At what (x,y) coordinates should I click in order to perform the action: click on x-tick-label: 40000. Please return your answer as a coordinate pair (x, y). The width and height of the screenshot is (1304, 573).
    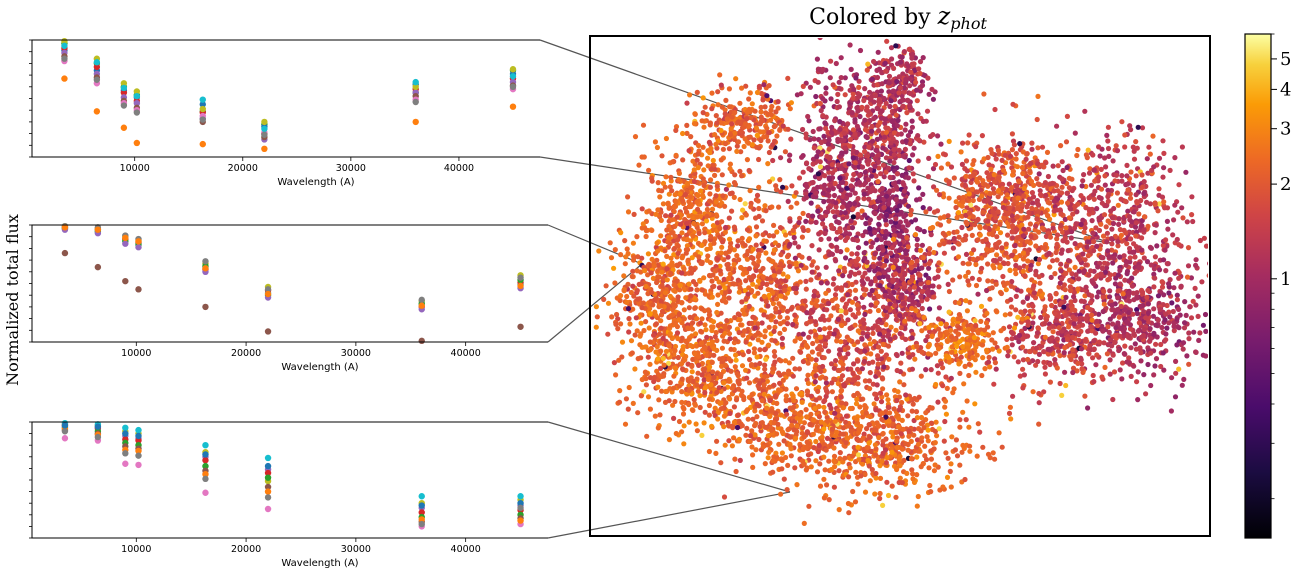
    Looking at the image, I should click on (466, 353).